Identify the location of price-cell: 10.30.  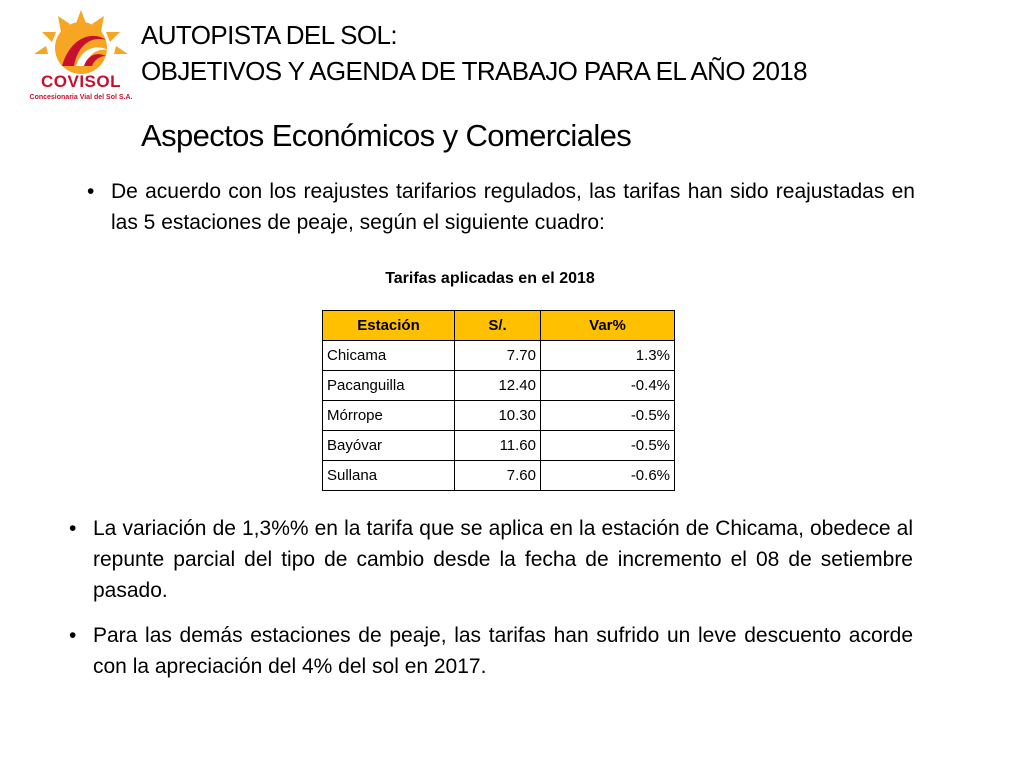
(497, 415).